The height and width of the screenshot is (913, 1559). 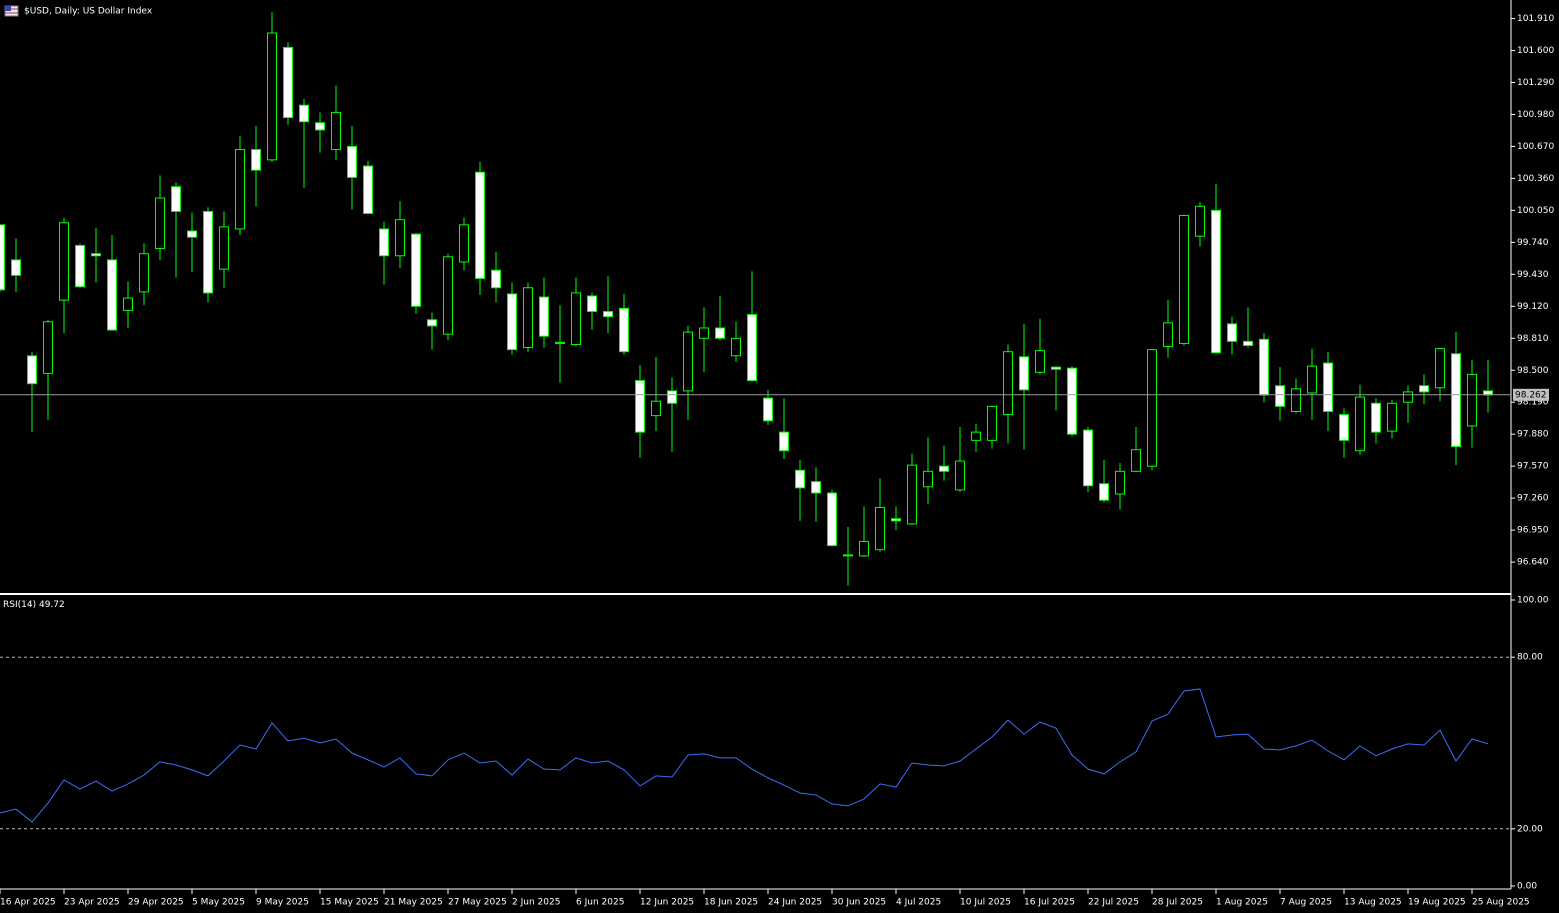 I want to click on y-tick-label: 101.910, so click(x=1535, y=19).